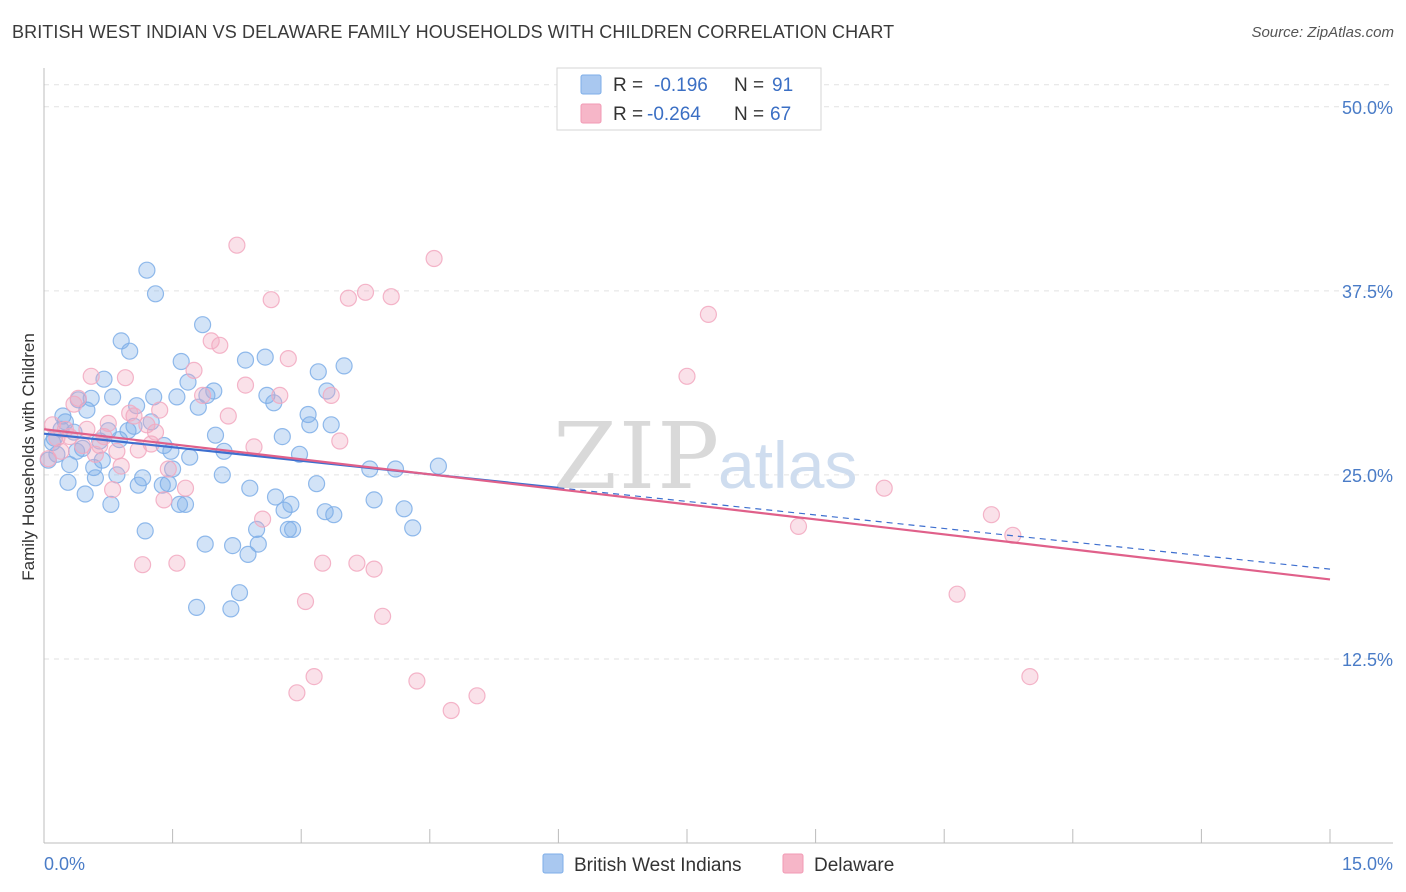 This screenshot has width=1406, height=892. What do you see at coordinates (1367, 384) in the screenshot?
I see `y-tick-labels: 12.5% 25.0% 37.5% 50.0%` at bounding box center [1367, 384].